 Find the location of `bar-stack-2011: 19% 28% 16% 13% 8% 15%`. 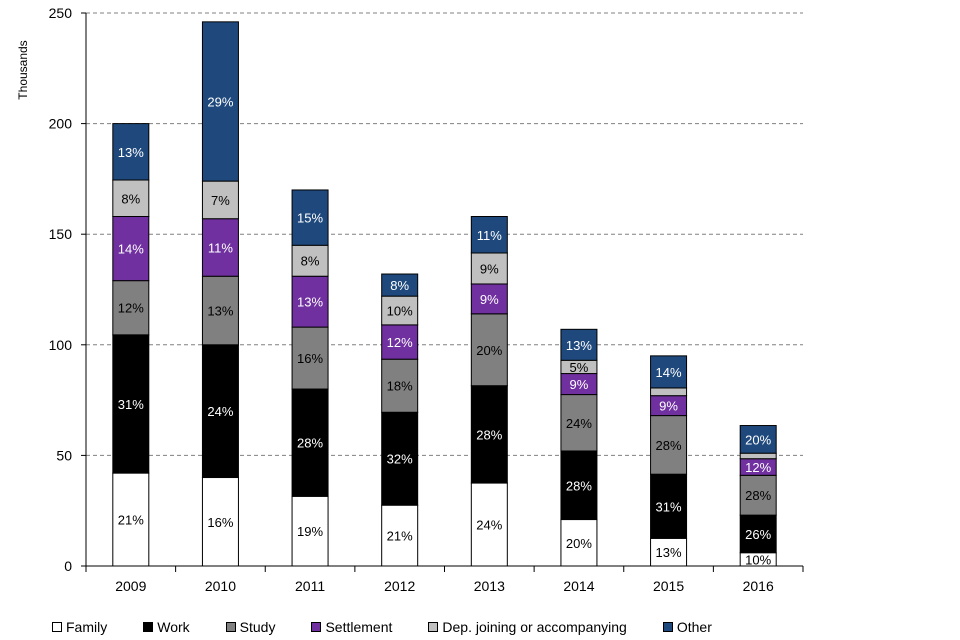

bar-stack-2011: 19% 28% 16% 13% 8% 15% is located at coordinates (310, 378).